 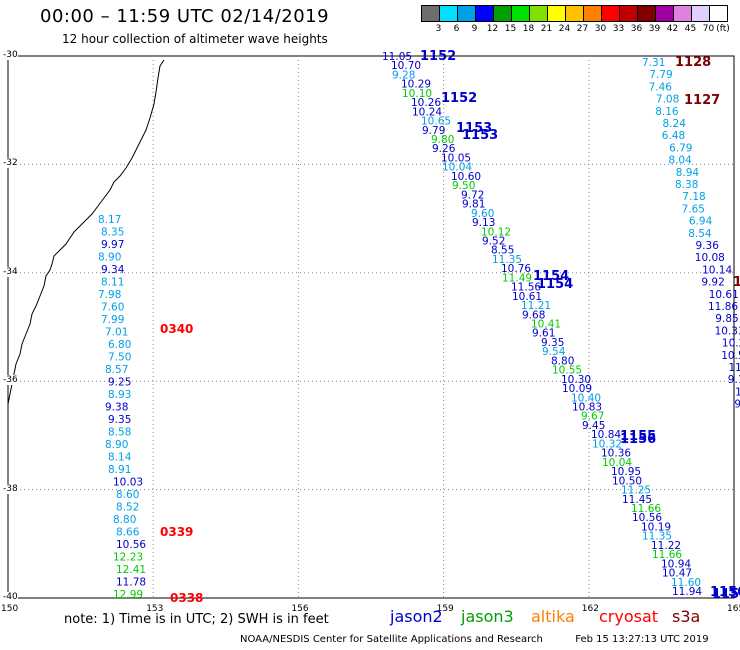 I want to click on page-title: 00:00 – 11:59 UTC 02/14/2019, so click(x=185, y=16).